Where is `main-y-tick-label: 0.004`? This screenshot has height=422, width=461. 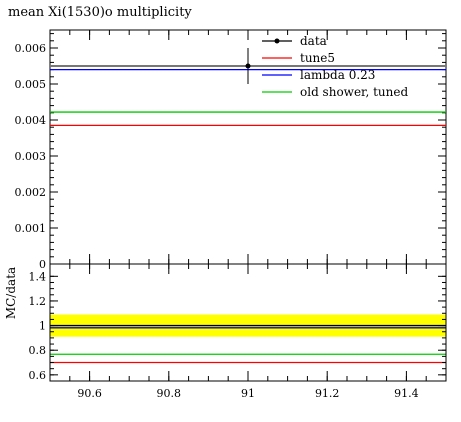 main-y-tick-label: 0.004 is located at coordinates (31, 120).